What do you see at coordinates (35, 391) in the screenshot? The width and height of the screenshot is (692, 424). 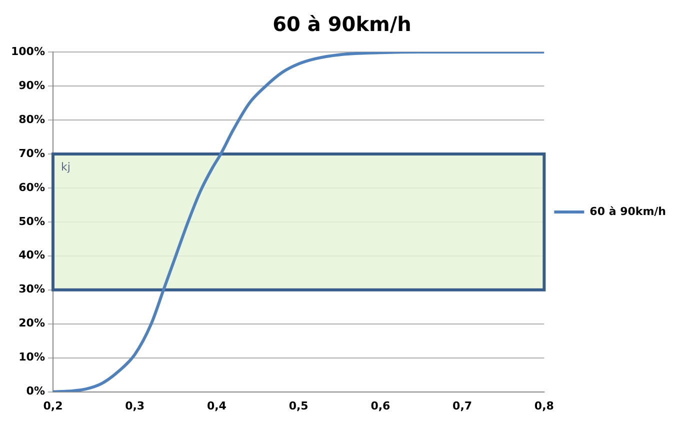 I see `y-tick-label: 0%` at bounding box center [35, 391].